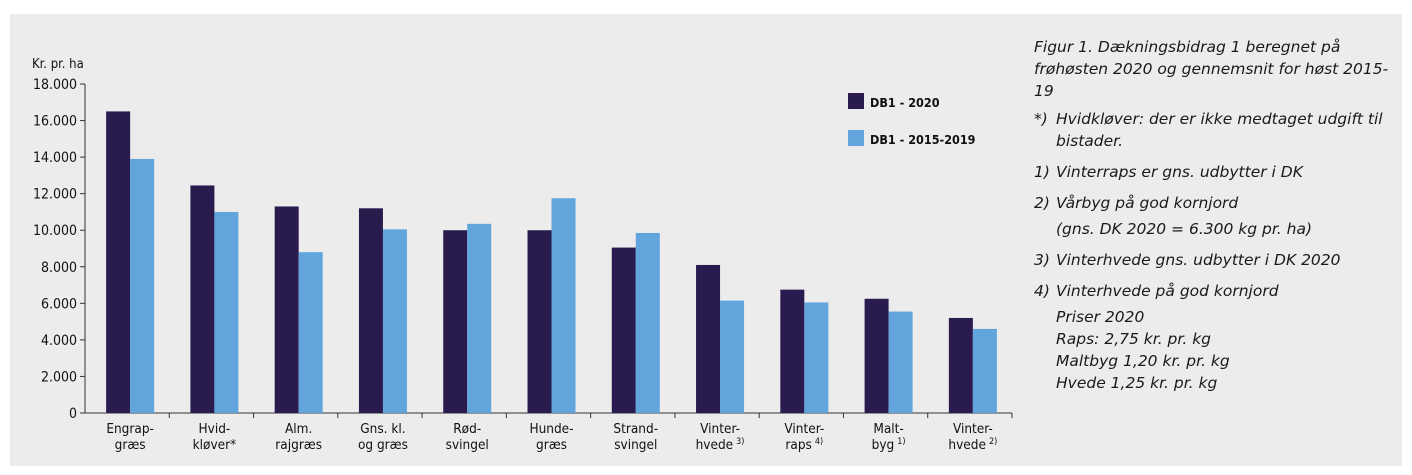  Describe the element at coordinates (59, 304) in the screenshot. I see `y-tick-label: 6.000` at that location.